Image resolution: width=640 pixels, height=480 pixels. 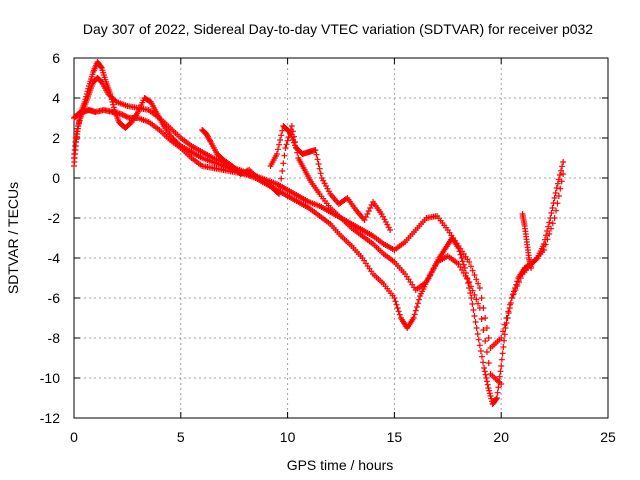 What do you see at coordinates (181, 437) in the screenshot?
I see `x-tick-label: 5` at bounding box center [181, 437].